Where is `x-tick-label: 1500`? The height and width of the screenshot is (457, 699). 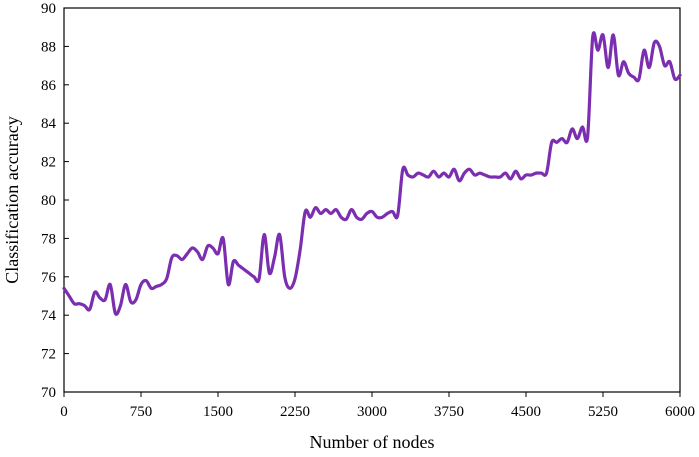
x-tick-label: 1500 is located at coordinates (218, 412).